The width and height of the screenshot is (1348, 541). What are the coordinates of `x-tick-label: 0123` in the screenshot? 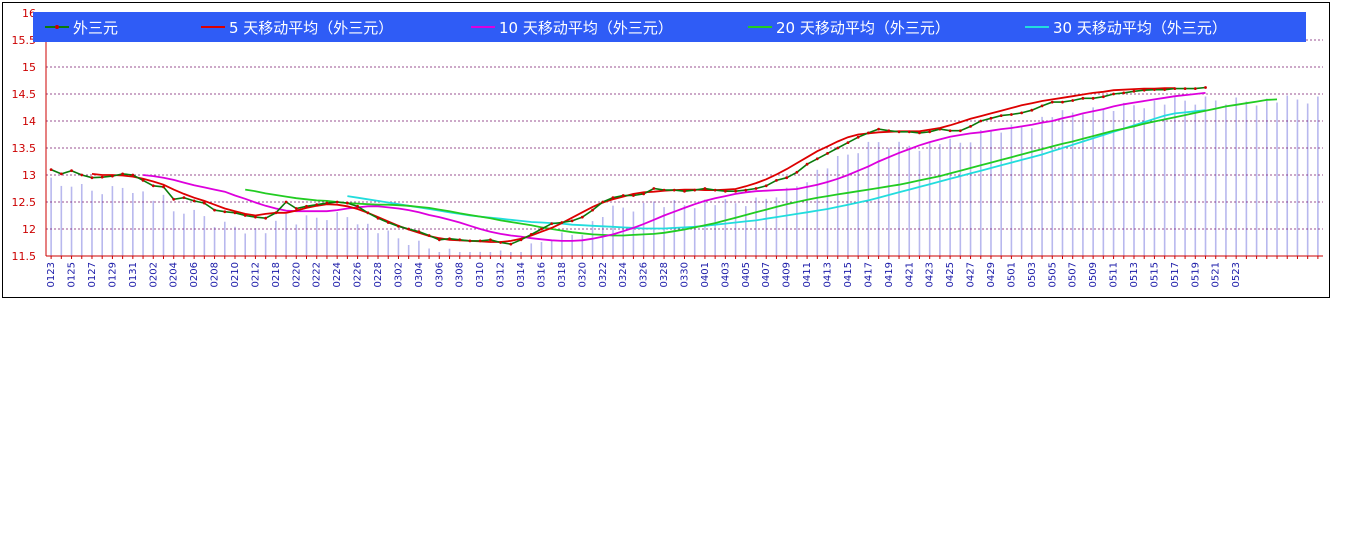 It's located at (51, 274).